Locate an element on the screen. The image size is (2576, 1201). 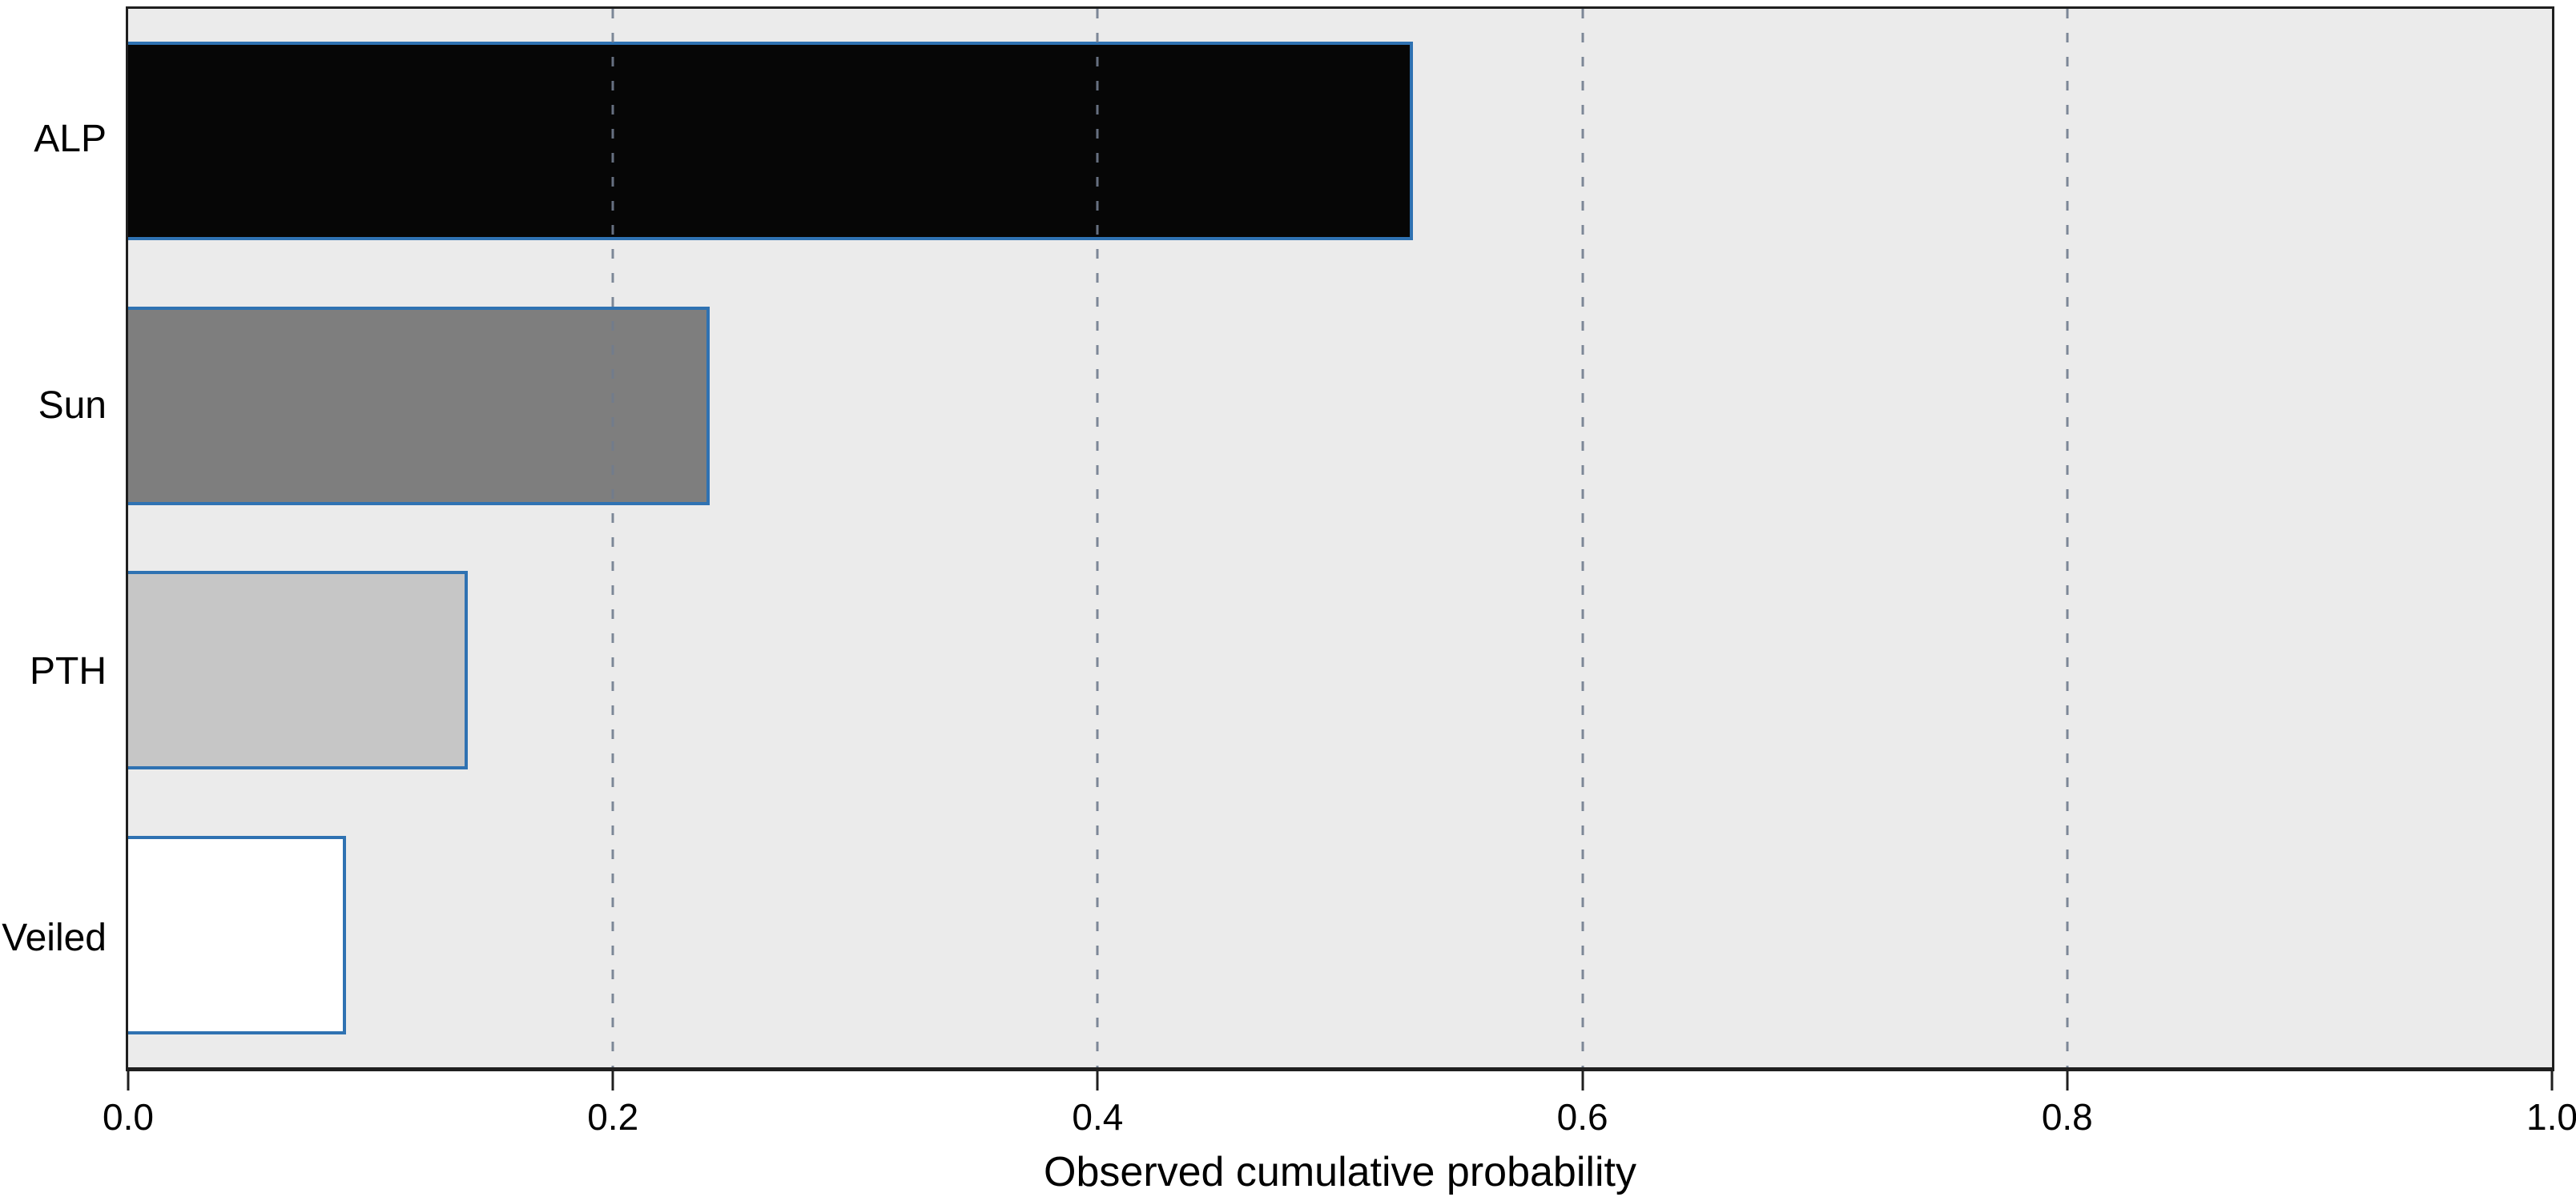
x-tick-0.2 is located at coordinates (612, 1081).